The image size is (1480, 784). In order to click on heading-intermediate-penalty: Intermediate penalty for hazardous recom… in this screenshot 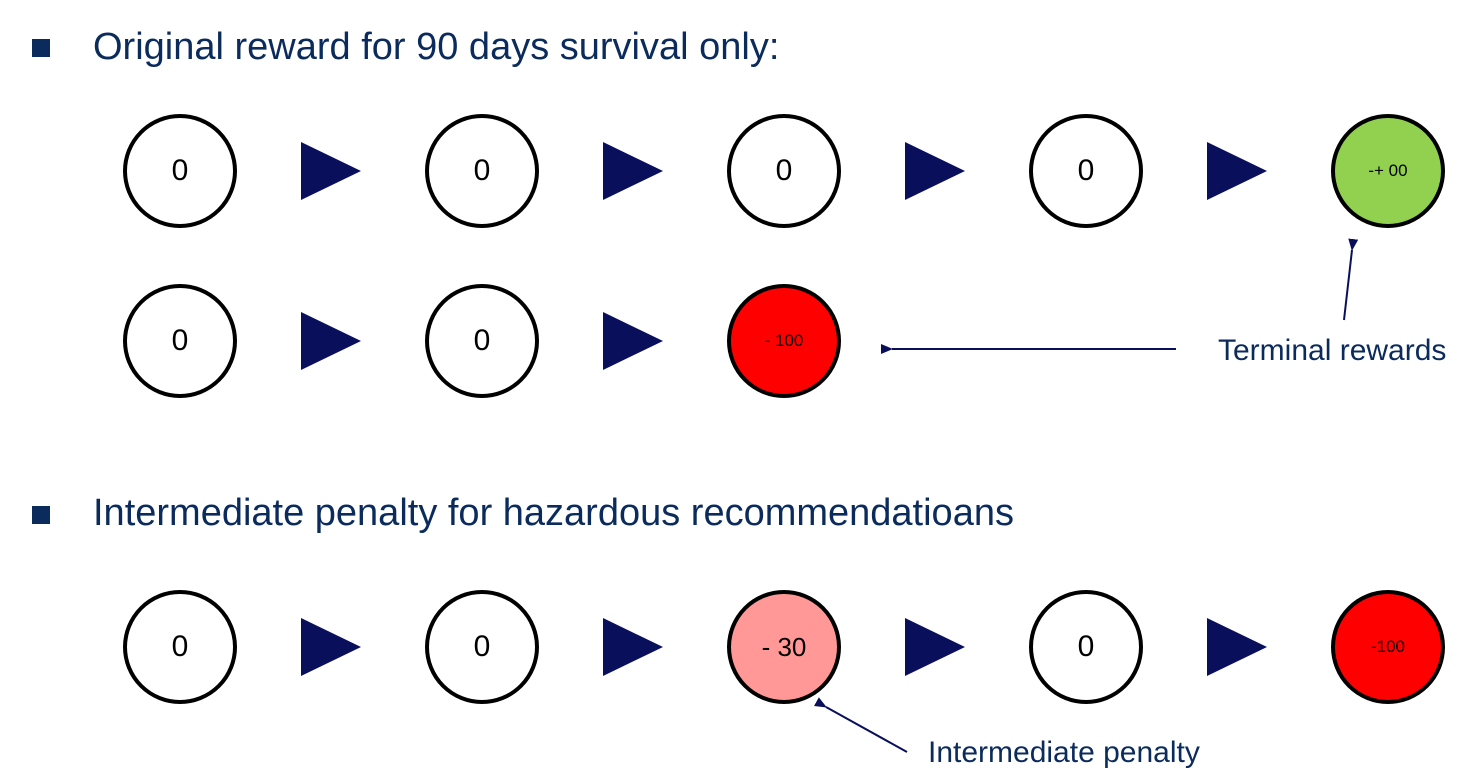, I will do `click(553, 513)`.